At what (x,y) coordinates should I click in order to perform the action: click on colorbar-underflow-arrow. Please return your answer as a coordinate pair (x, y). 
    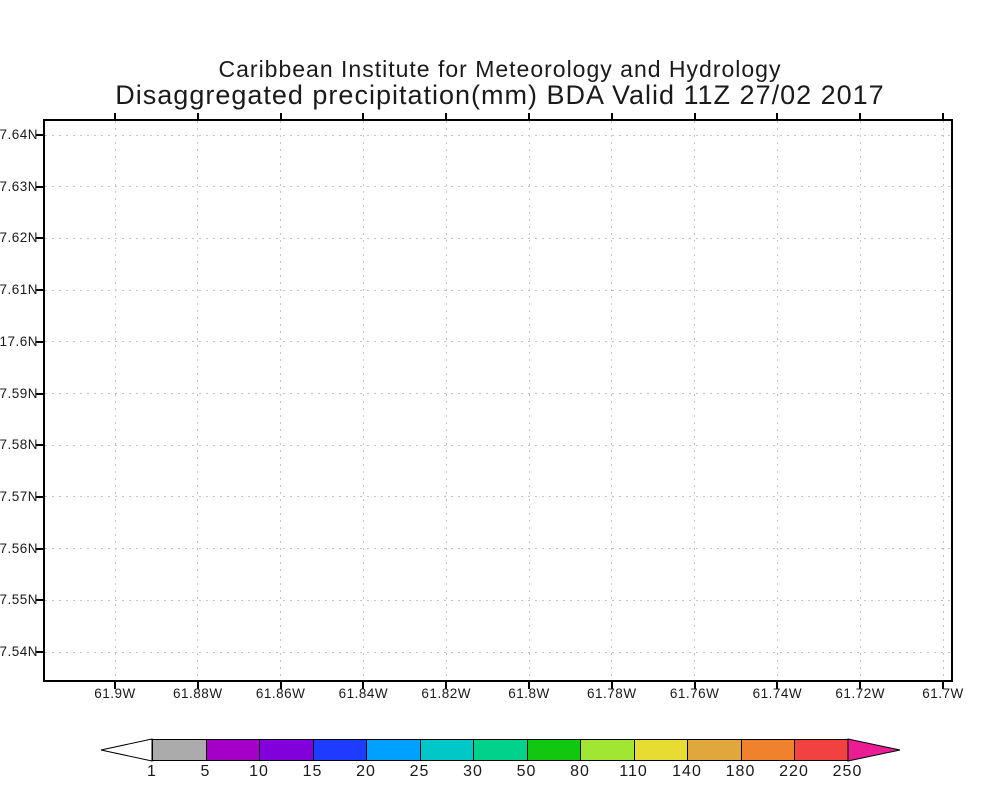
    Looking at the image, I should click on (126, 750).